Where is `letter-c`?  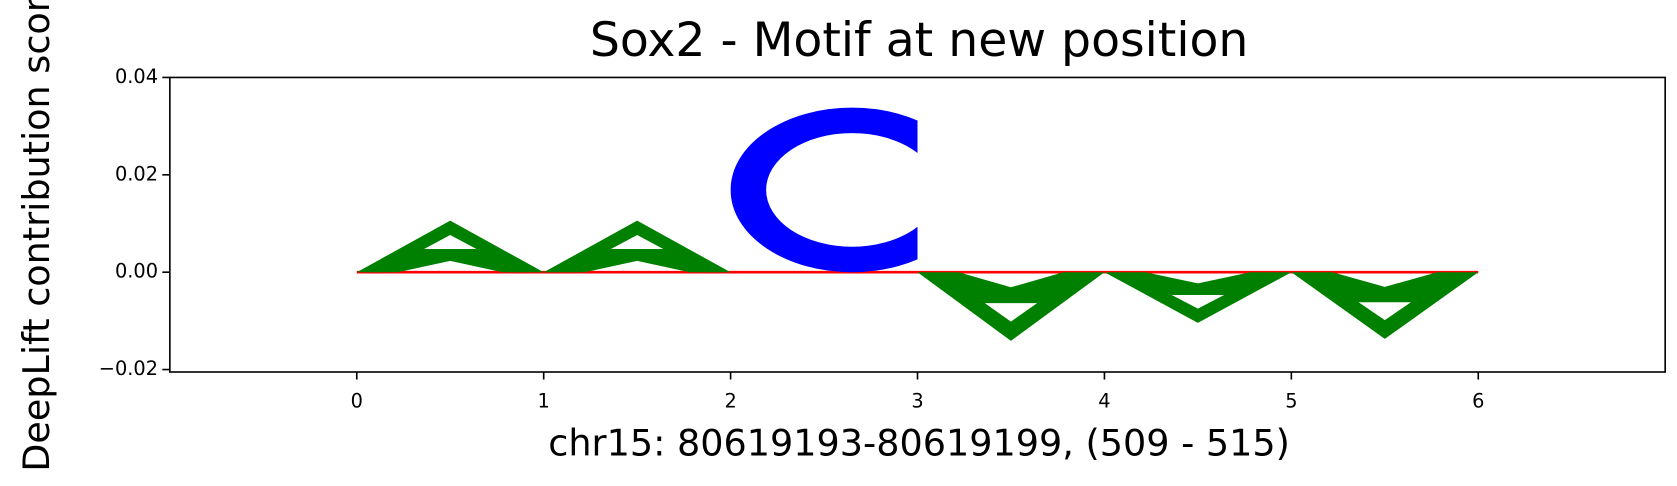
letter-c is located at coordinates (824, 190).